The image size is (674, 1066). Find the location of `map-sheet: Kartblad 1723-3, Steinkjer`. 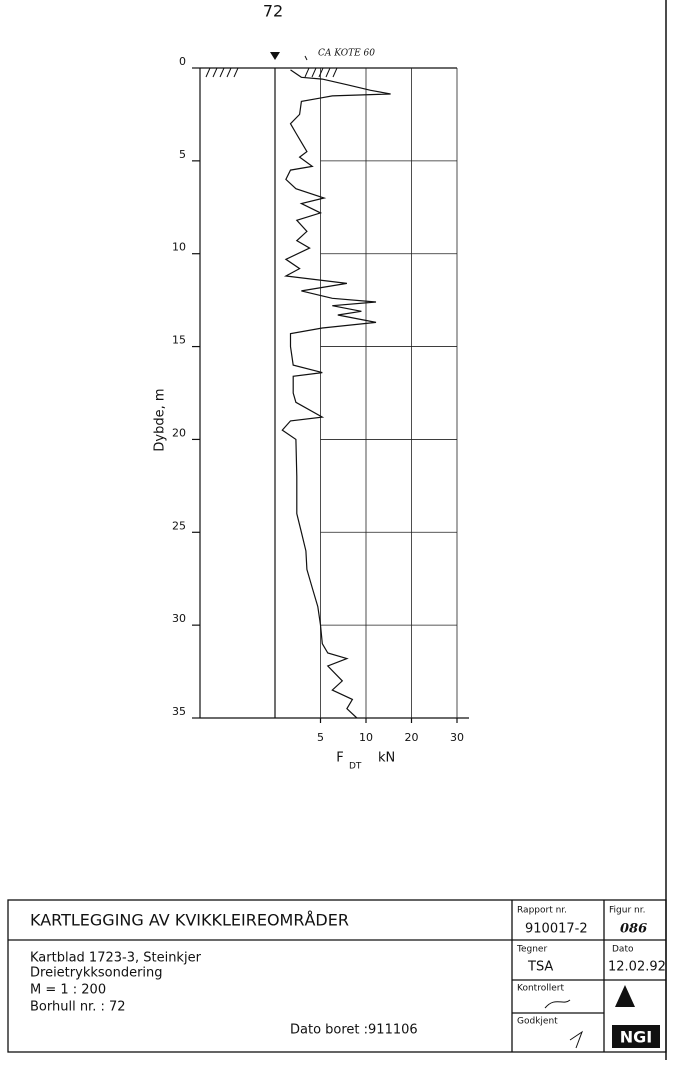

map-sheet: Kartblad 1723-3, Steinkjer is located at coordinates (116, 958).